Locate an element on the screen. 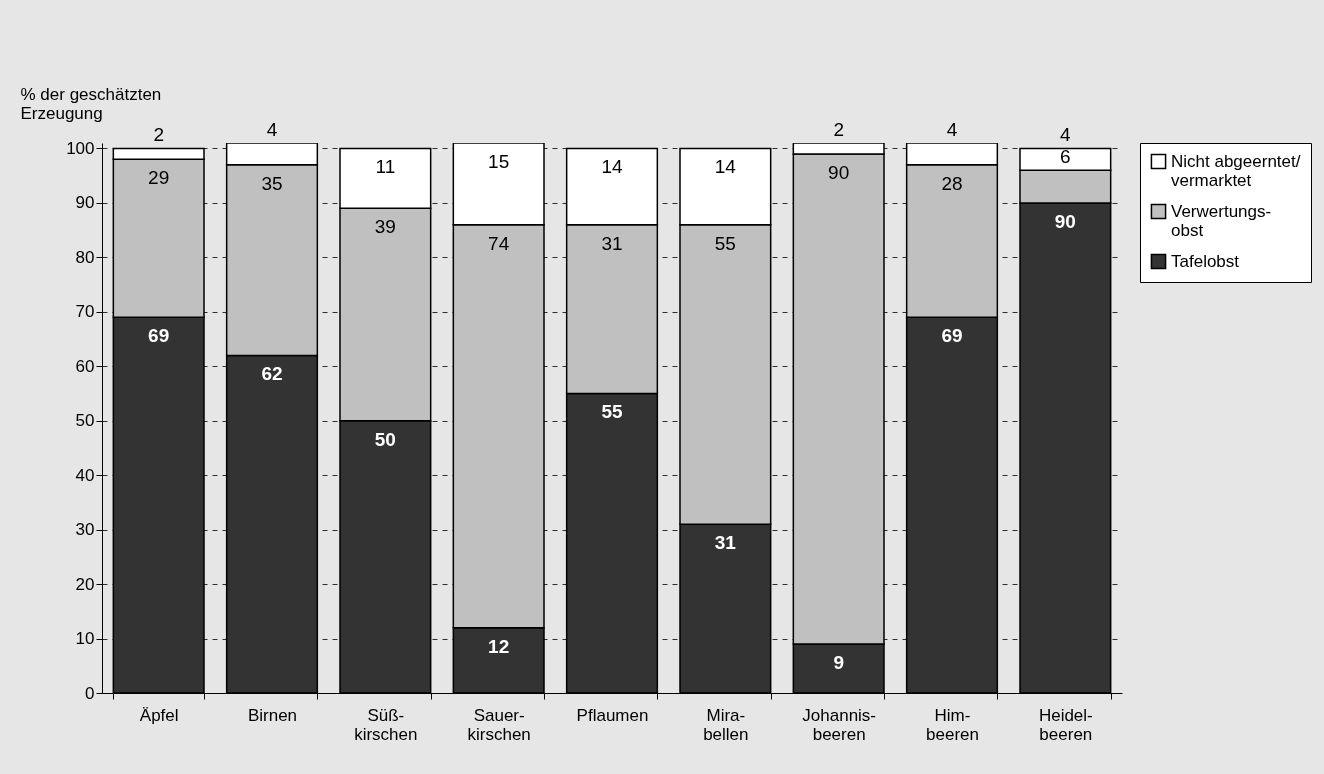 Image resolution: width=1324 pixels, height=774 pixels. data-label: 35 is located at coordinates (272, 183).